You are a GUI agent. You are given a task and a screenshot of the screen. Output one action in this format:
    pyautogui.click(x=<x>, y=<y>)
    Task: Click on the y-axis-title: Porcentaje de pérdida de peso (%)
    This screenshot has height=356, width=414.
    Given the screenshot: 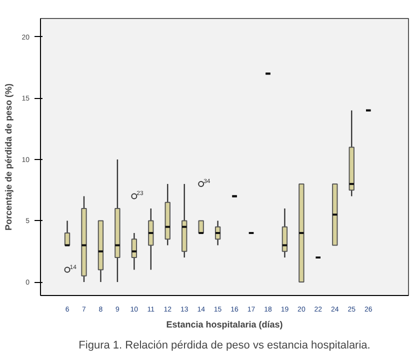 What is the action you would take?
    pyautogui.click(x=9, y=157)
    